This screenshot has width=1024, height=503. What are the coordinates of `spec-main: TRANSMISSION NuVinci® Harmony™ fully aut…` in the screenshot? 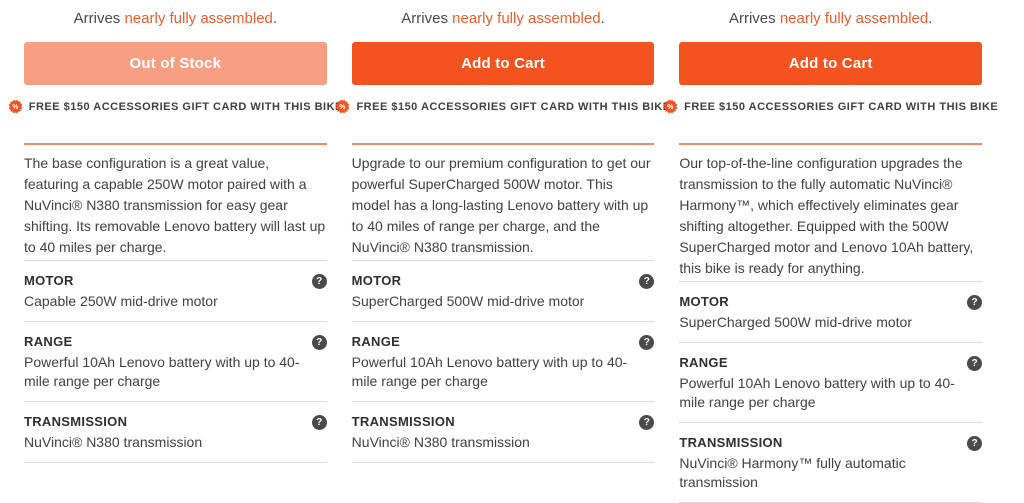 It's located at (818, 468).